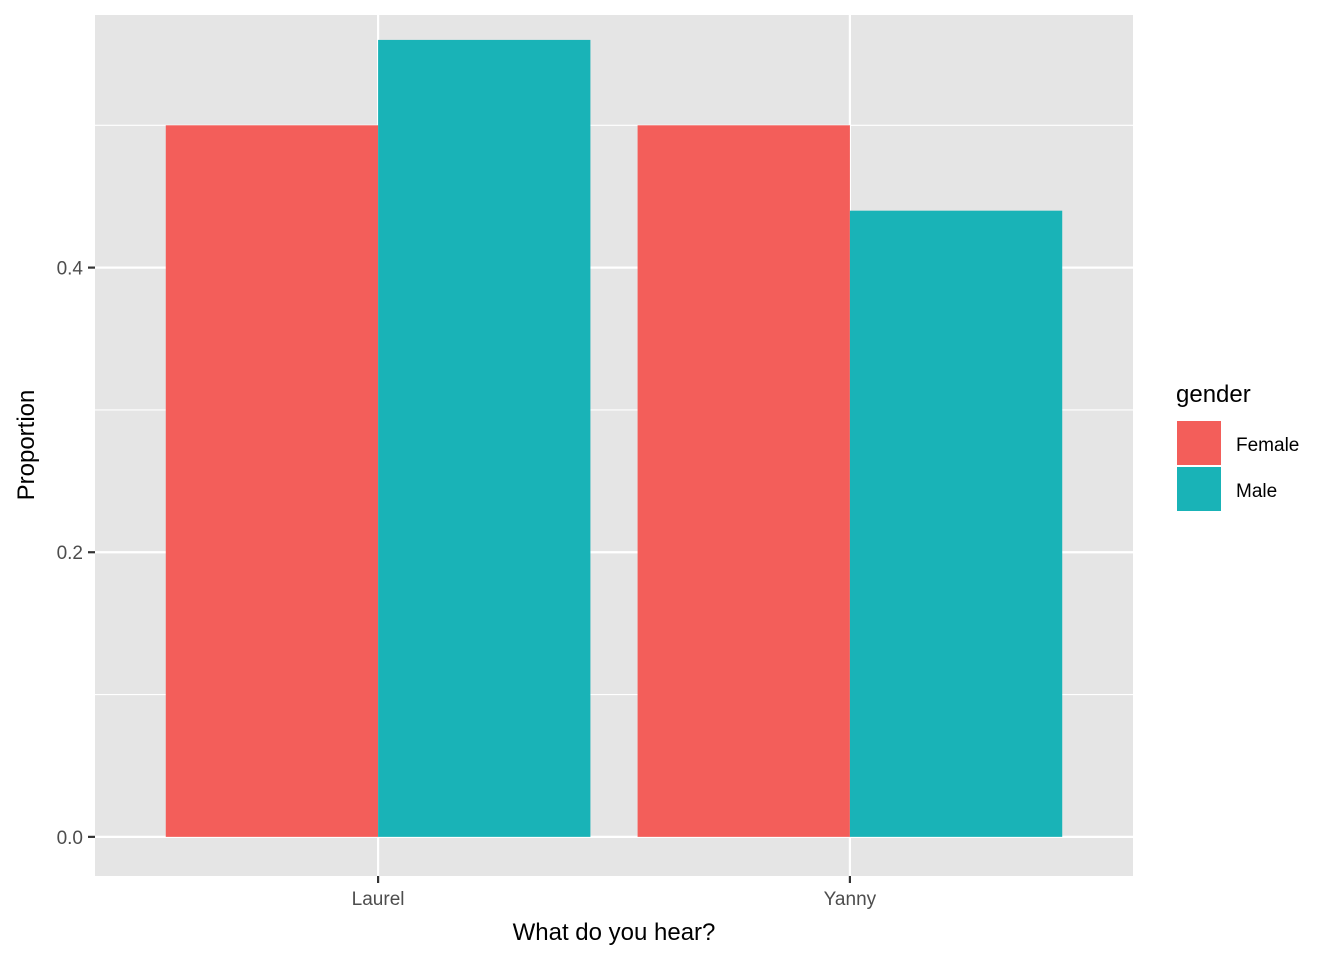  What do you see at coordinates (70, 838) in the screenshot?
I see `y-tick-label-0: 0.0` at bounding box center [70, 838].